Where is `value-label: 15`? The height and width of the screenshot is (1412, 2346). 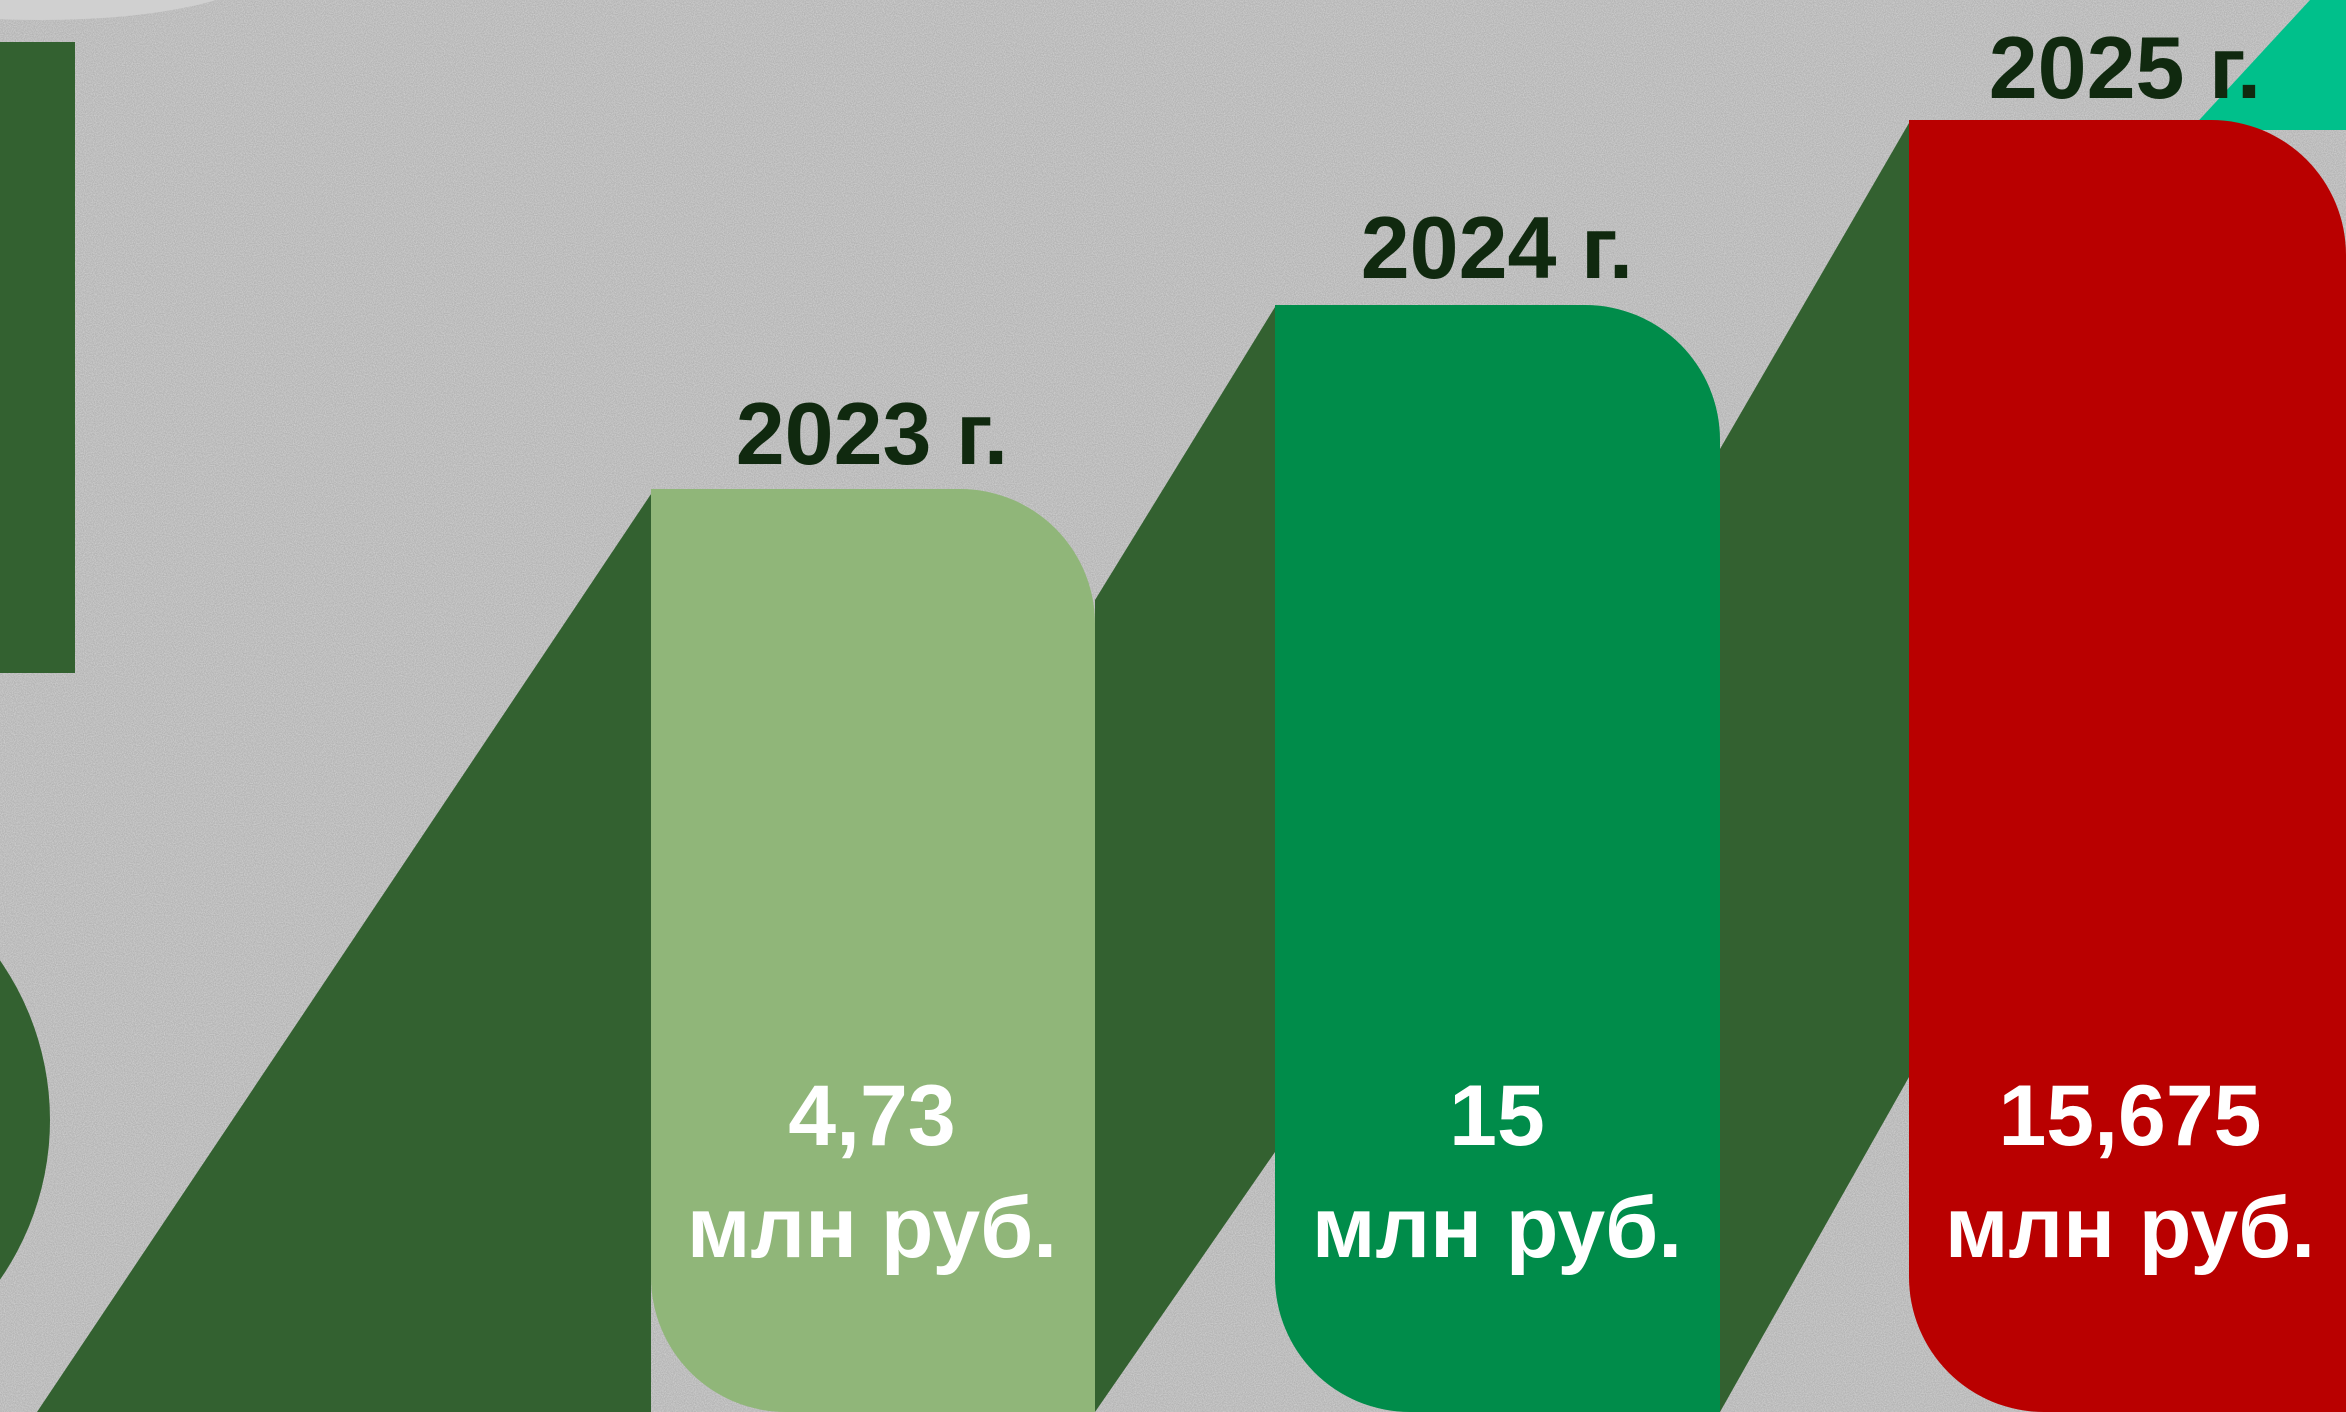 value-label: 15 is located at coordinates (1497, 1116).